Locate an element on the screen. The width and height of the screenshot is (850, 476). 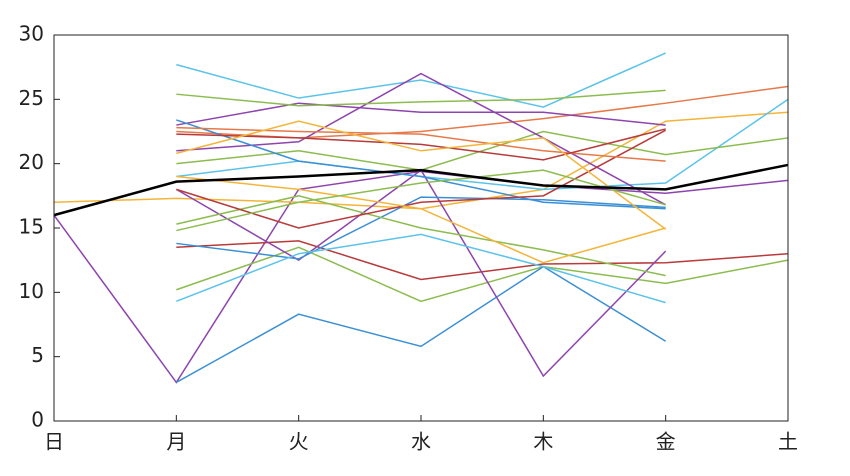
y-tick-label: 5 is located at coordinates (37, 355).